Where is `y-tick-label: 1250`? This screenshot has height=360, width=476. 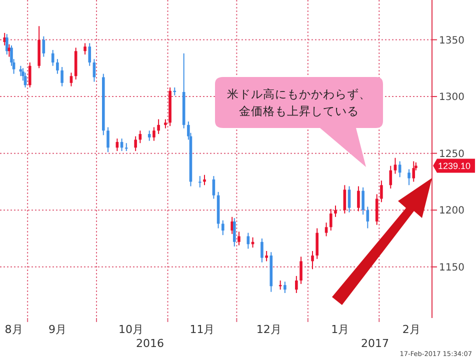
y-tick-label: 1250 is located at coordinates (451, 154).